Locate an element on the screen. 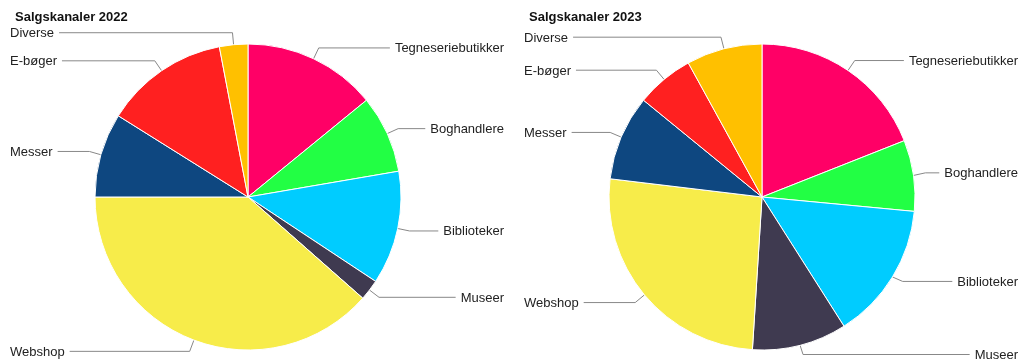  chart-title: Salgskanaler 2022 is located at coordinates (71, 16).